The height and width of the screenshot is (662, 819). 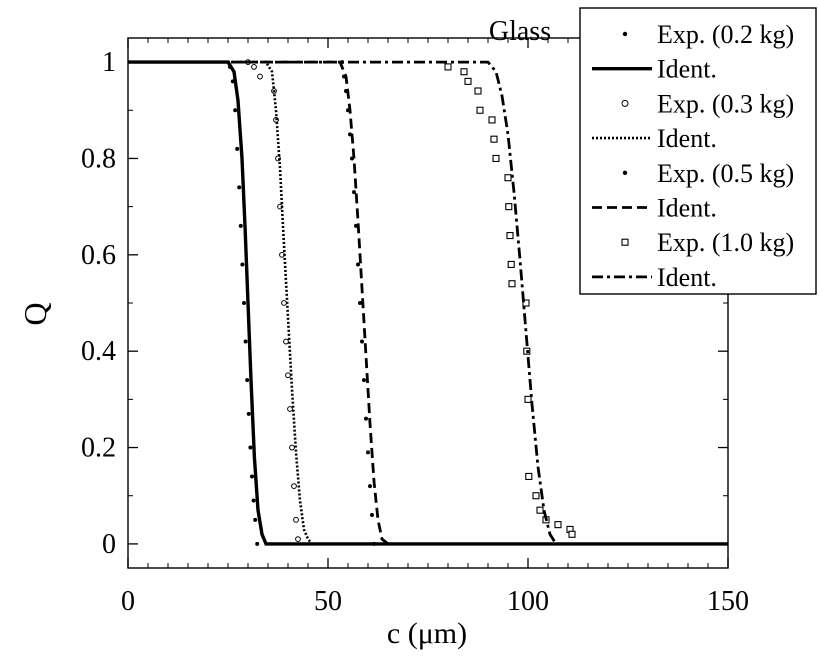 I want to click on x-tick-label: 50, so click(x=328, y=601).